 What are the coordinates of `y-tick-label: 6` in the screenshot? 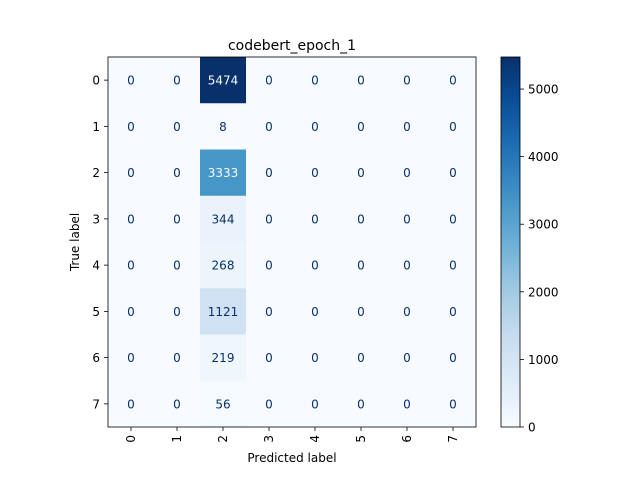 It's located at (96, 358).